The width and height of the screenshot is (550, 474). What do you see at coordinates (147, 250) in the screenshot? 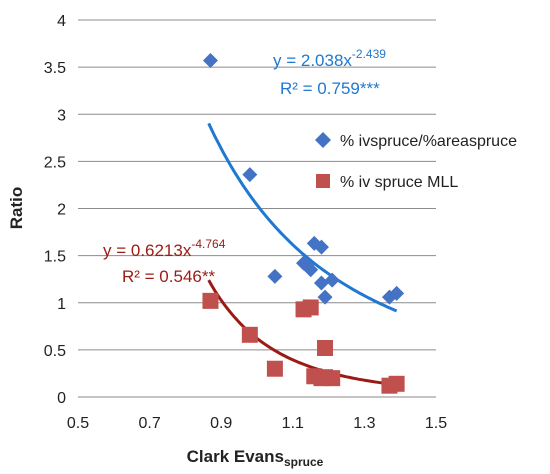
I see `equation-main-series-2: y = 0.6213x` at bounding box center [147, 250].